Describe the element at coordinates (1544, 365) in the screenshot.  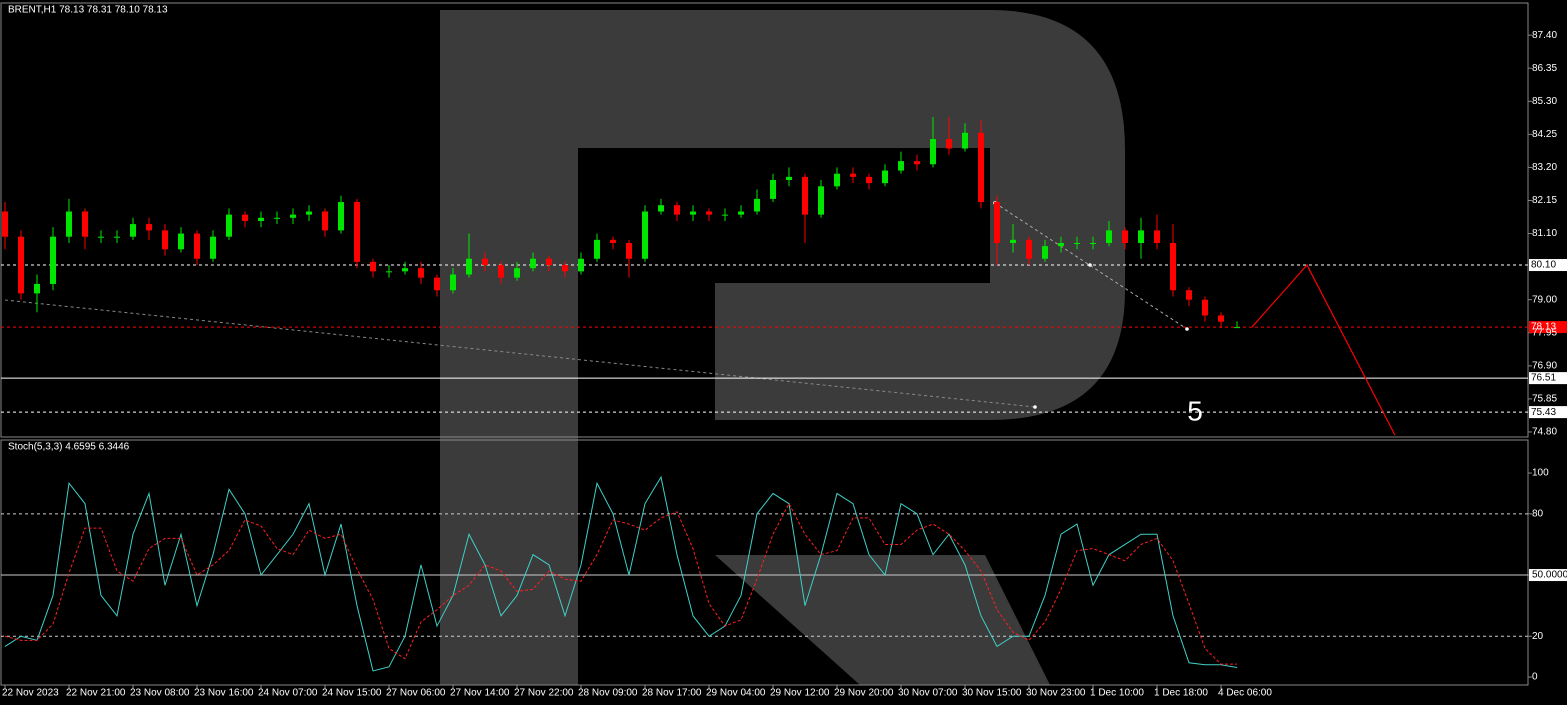
I see `y-tick-label: 76.90` at that location.